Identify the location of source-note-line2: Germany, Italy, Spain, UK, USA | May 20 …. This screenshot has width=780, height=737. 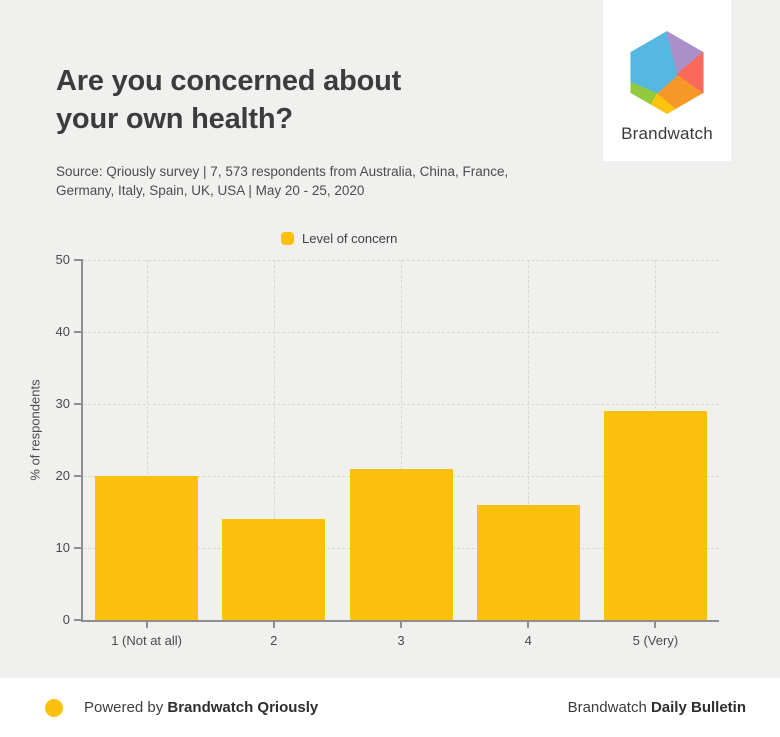
(210, 190).